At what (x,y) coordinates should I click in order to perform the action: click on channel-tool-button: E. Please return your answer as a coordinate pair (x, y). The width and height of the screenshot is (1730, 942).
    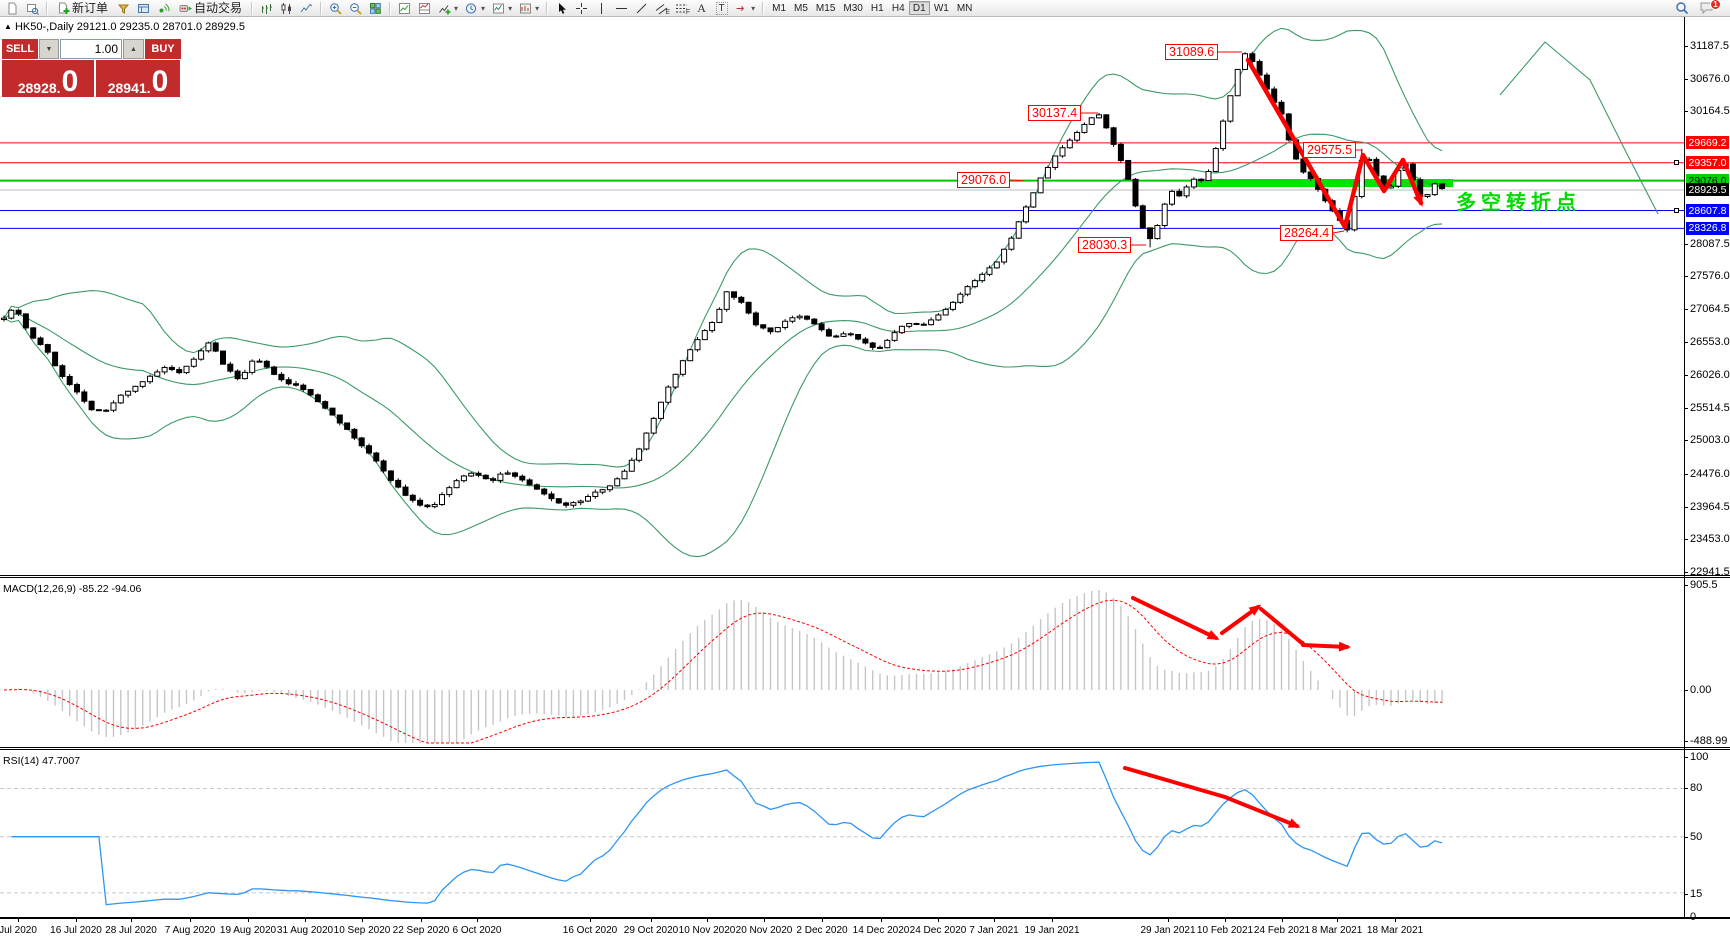
    Looking at the image, I should click on (661, 8).